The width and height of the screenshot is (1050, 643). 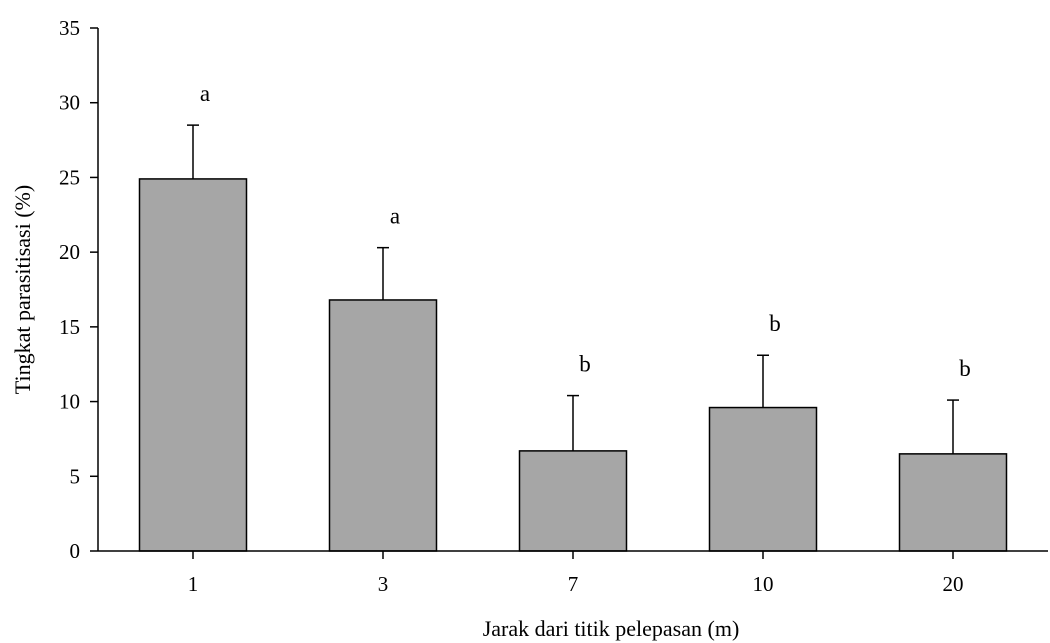 I want to click on x-axis-label: Jarak dari titik pelepasan (m), so click(x=611, y=628).